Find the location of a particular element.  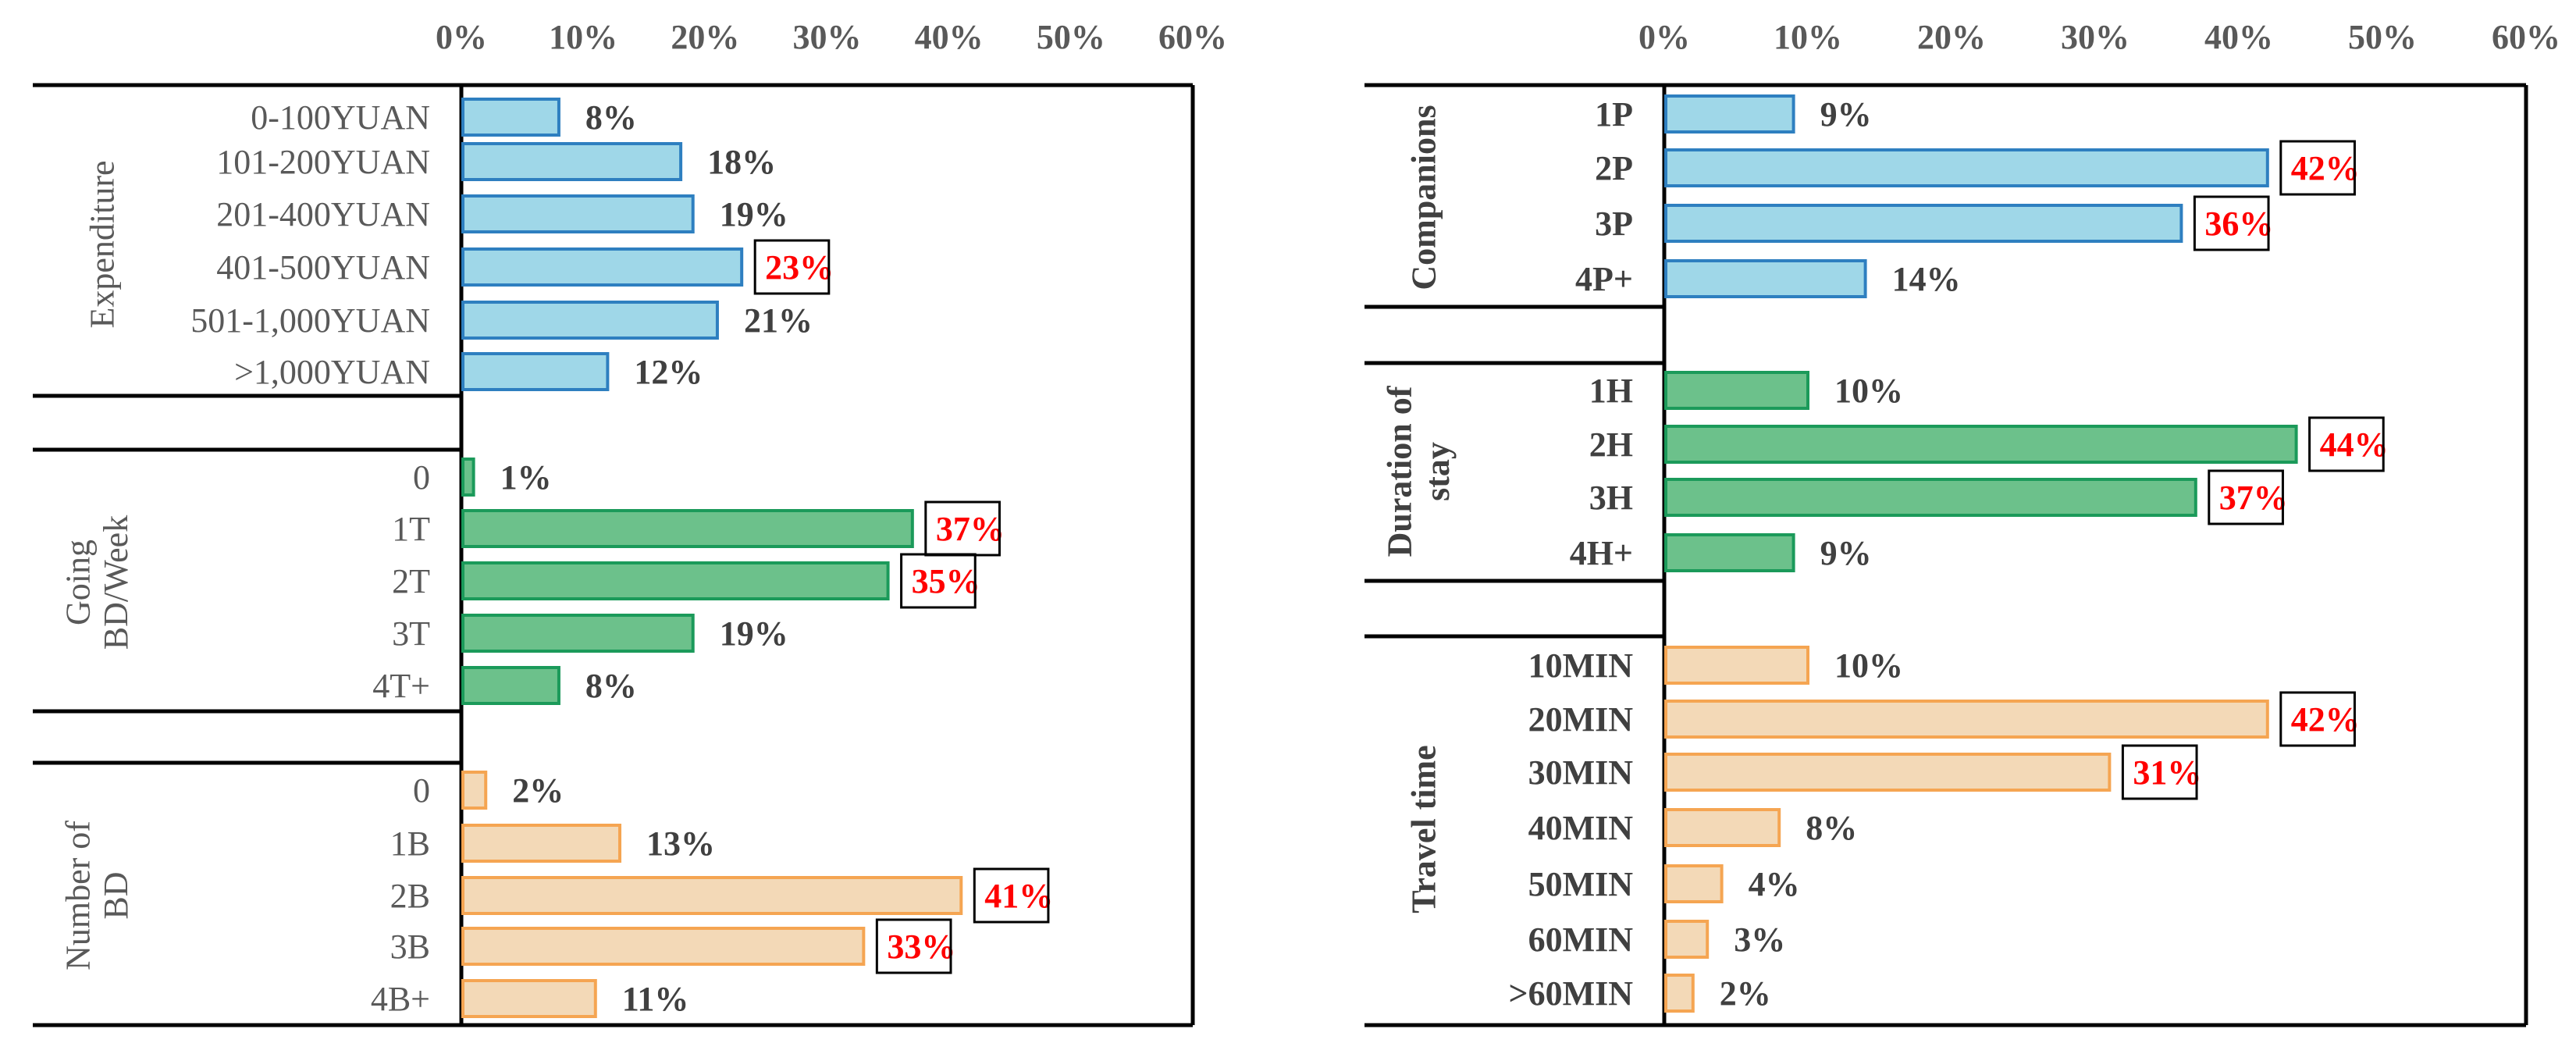

group-label: Companions is located at coordinates (1423, 197).